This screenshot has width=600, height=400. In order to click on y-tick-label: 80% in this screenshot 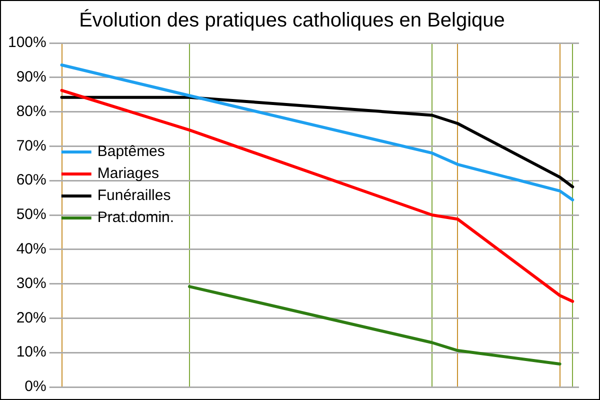, I will do `click(31, 111)`.